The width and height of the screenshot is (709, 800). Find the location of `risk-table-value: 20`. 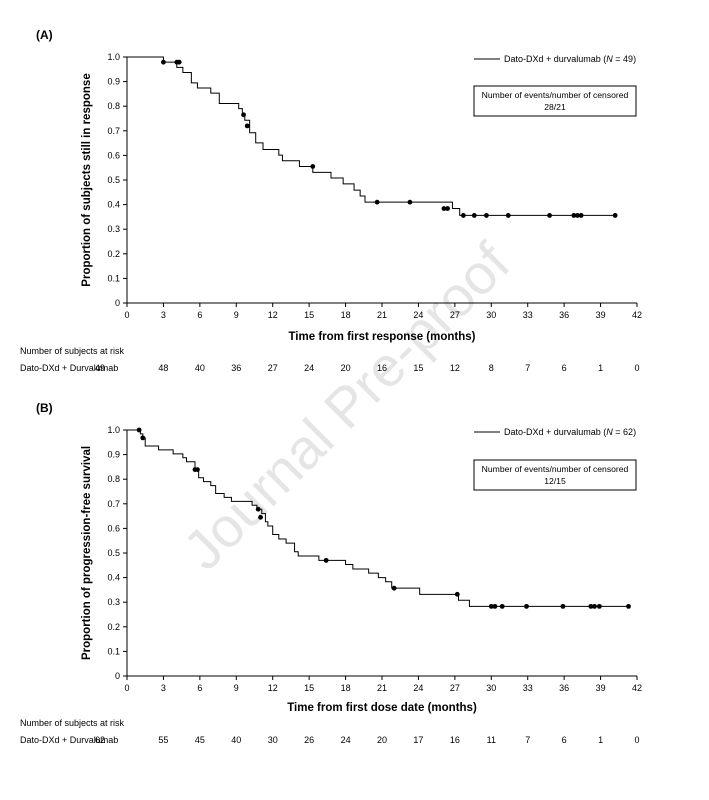

risk-table-value: 20 is located at coordinates (382, 740).